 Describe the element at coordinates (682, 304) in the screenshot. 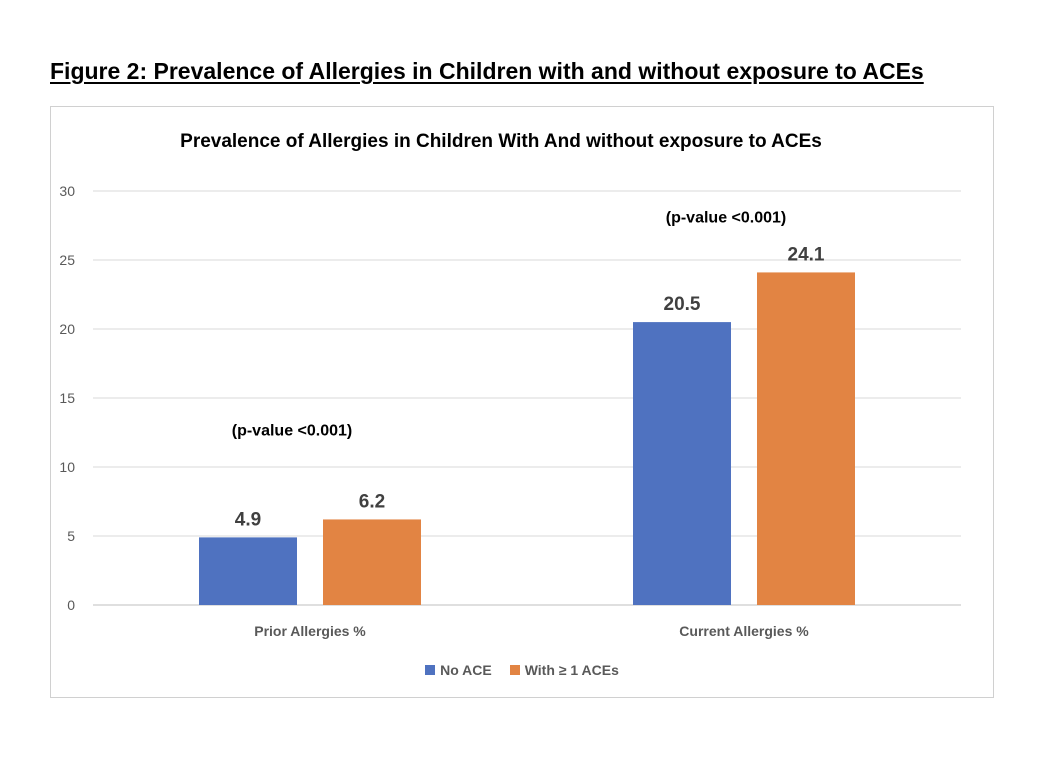

I see `data-label: 20.5` at that location.